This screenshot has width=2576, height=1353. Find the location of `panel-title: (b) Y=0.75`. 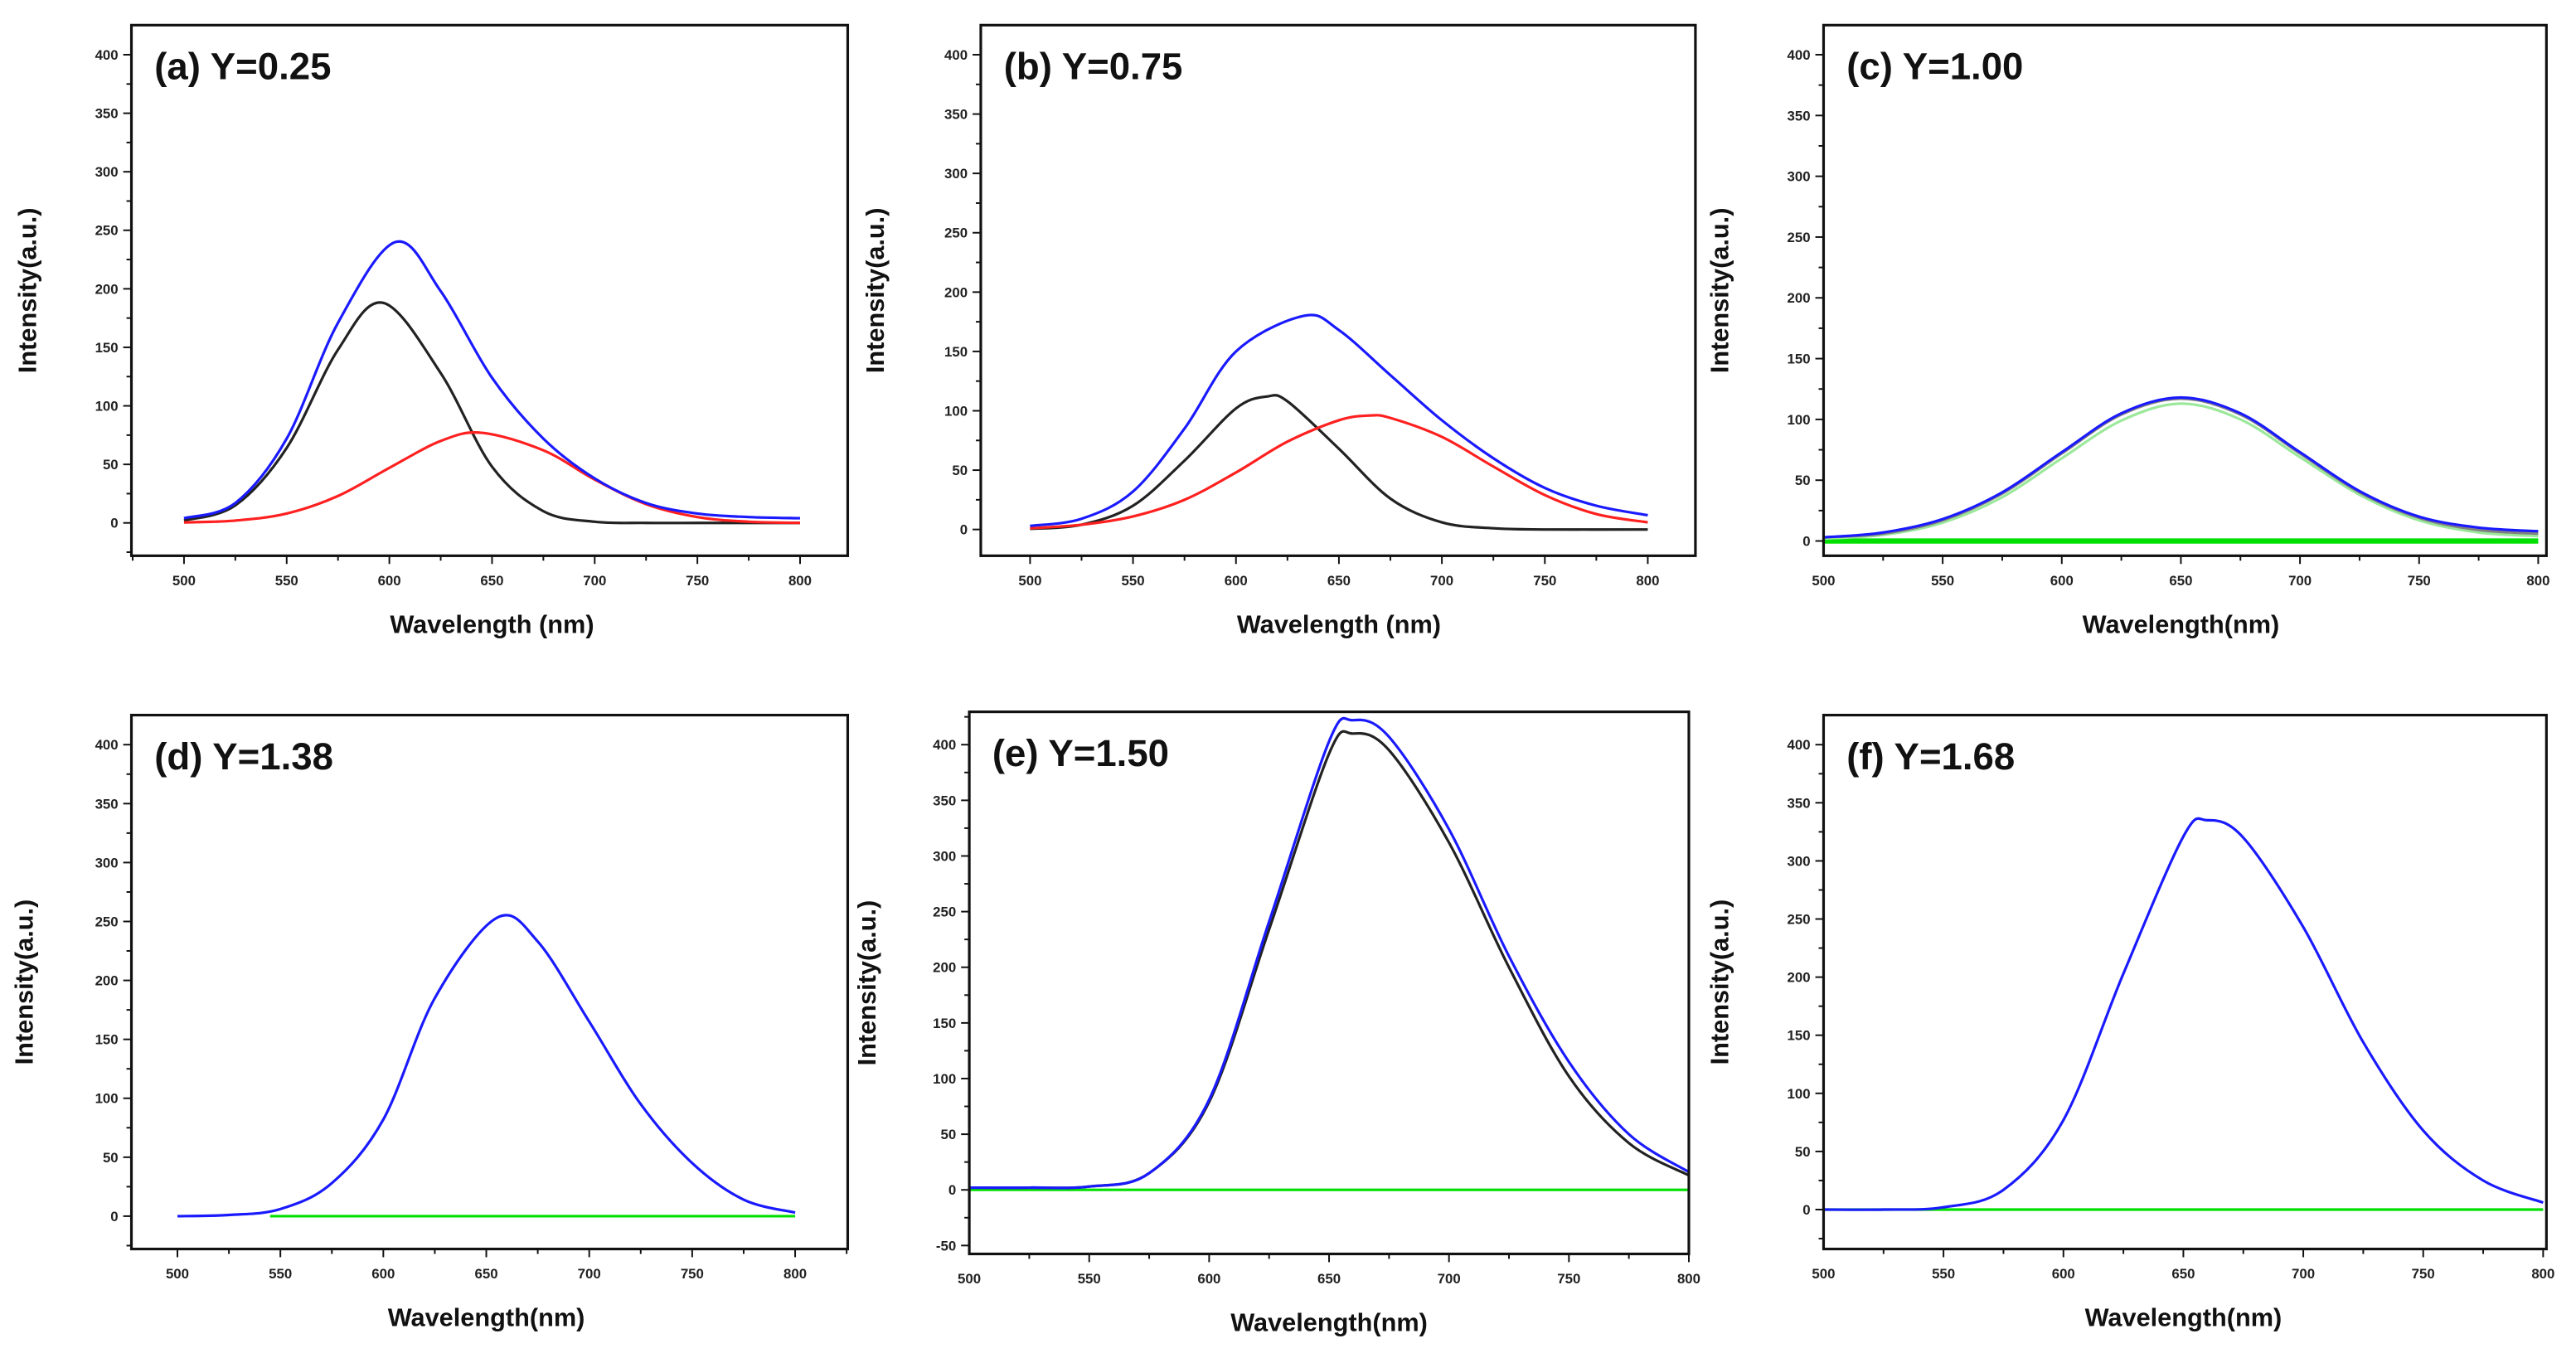

panel-title: (b) Y=0.75 is located at coordinates (1093, 67).